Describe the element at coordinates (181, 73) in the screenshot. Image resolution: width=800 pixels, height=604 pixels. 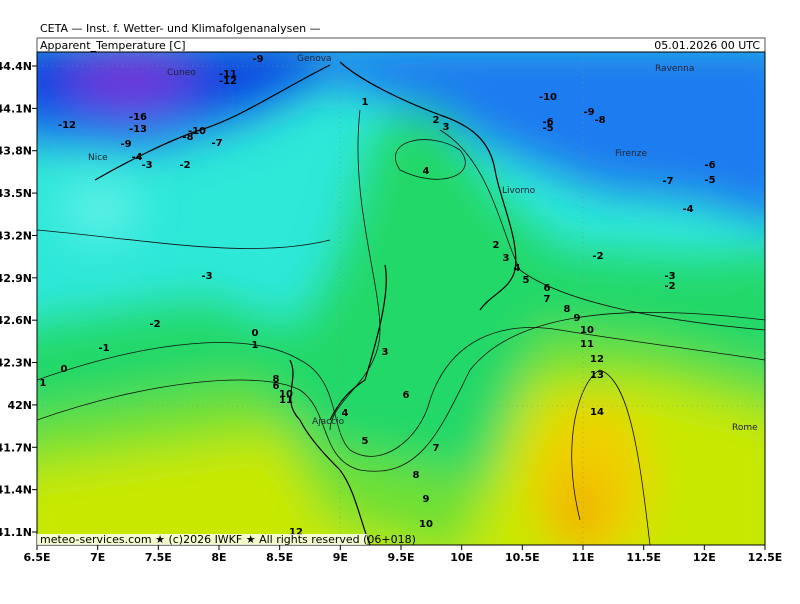
I see `place-name: Cuneo` at that location.